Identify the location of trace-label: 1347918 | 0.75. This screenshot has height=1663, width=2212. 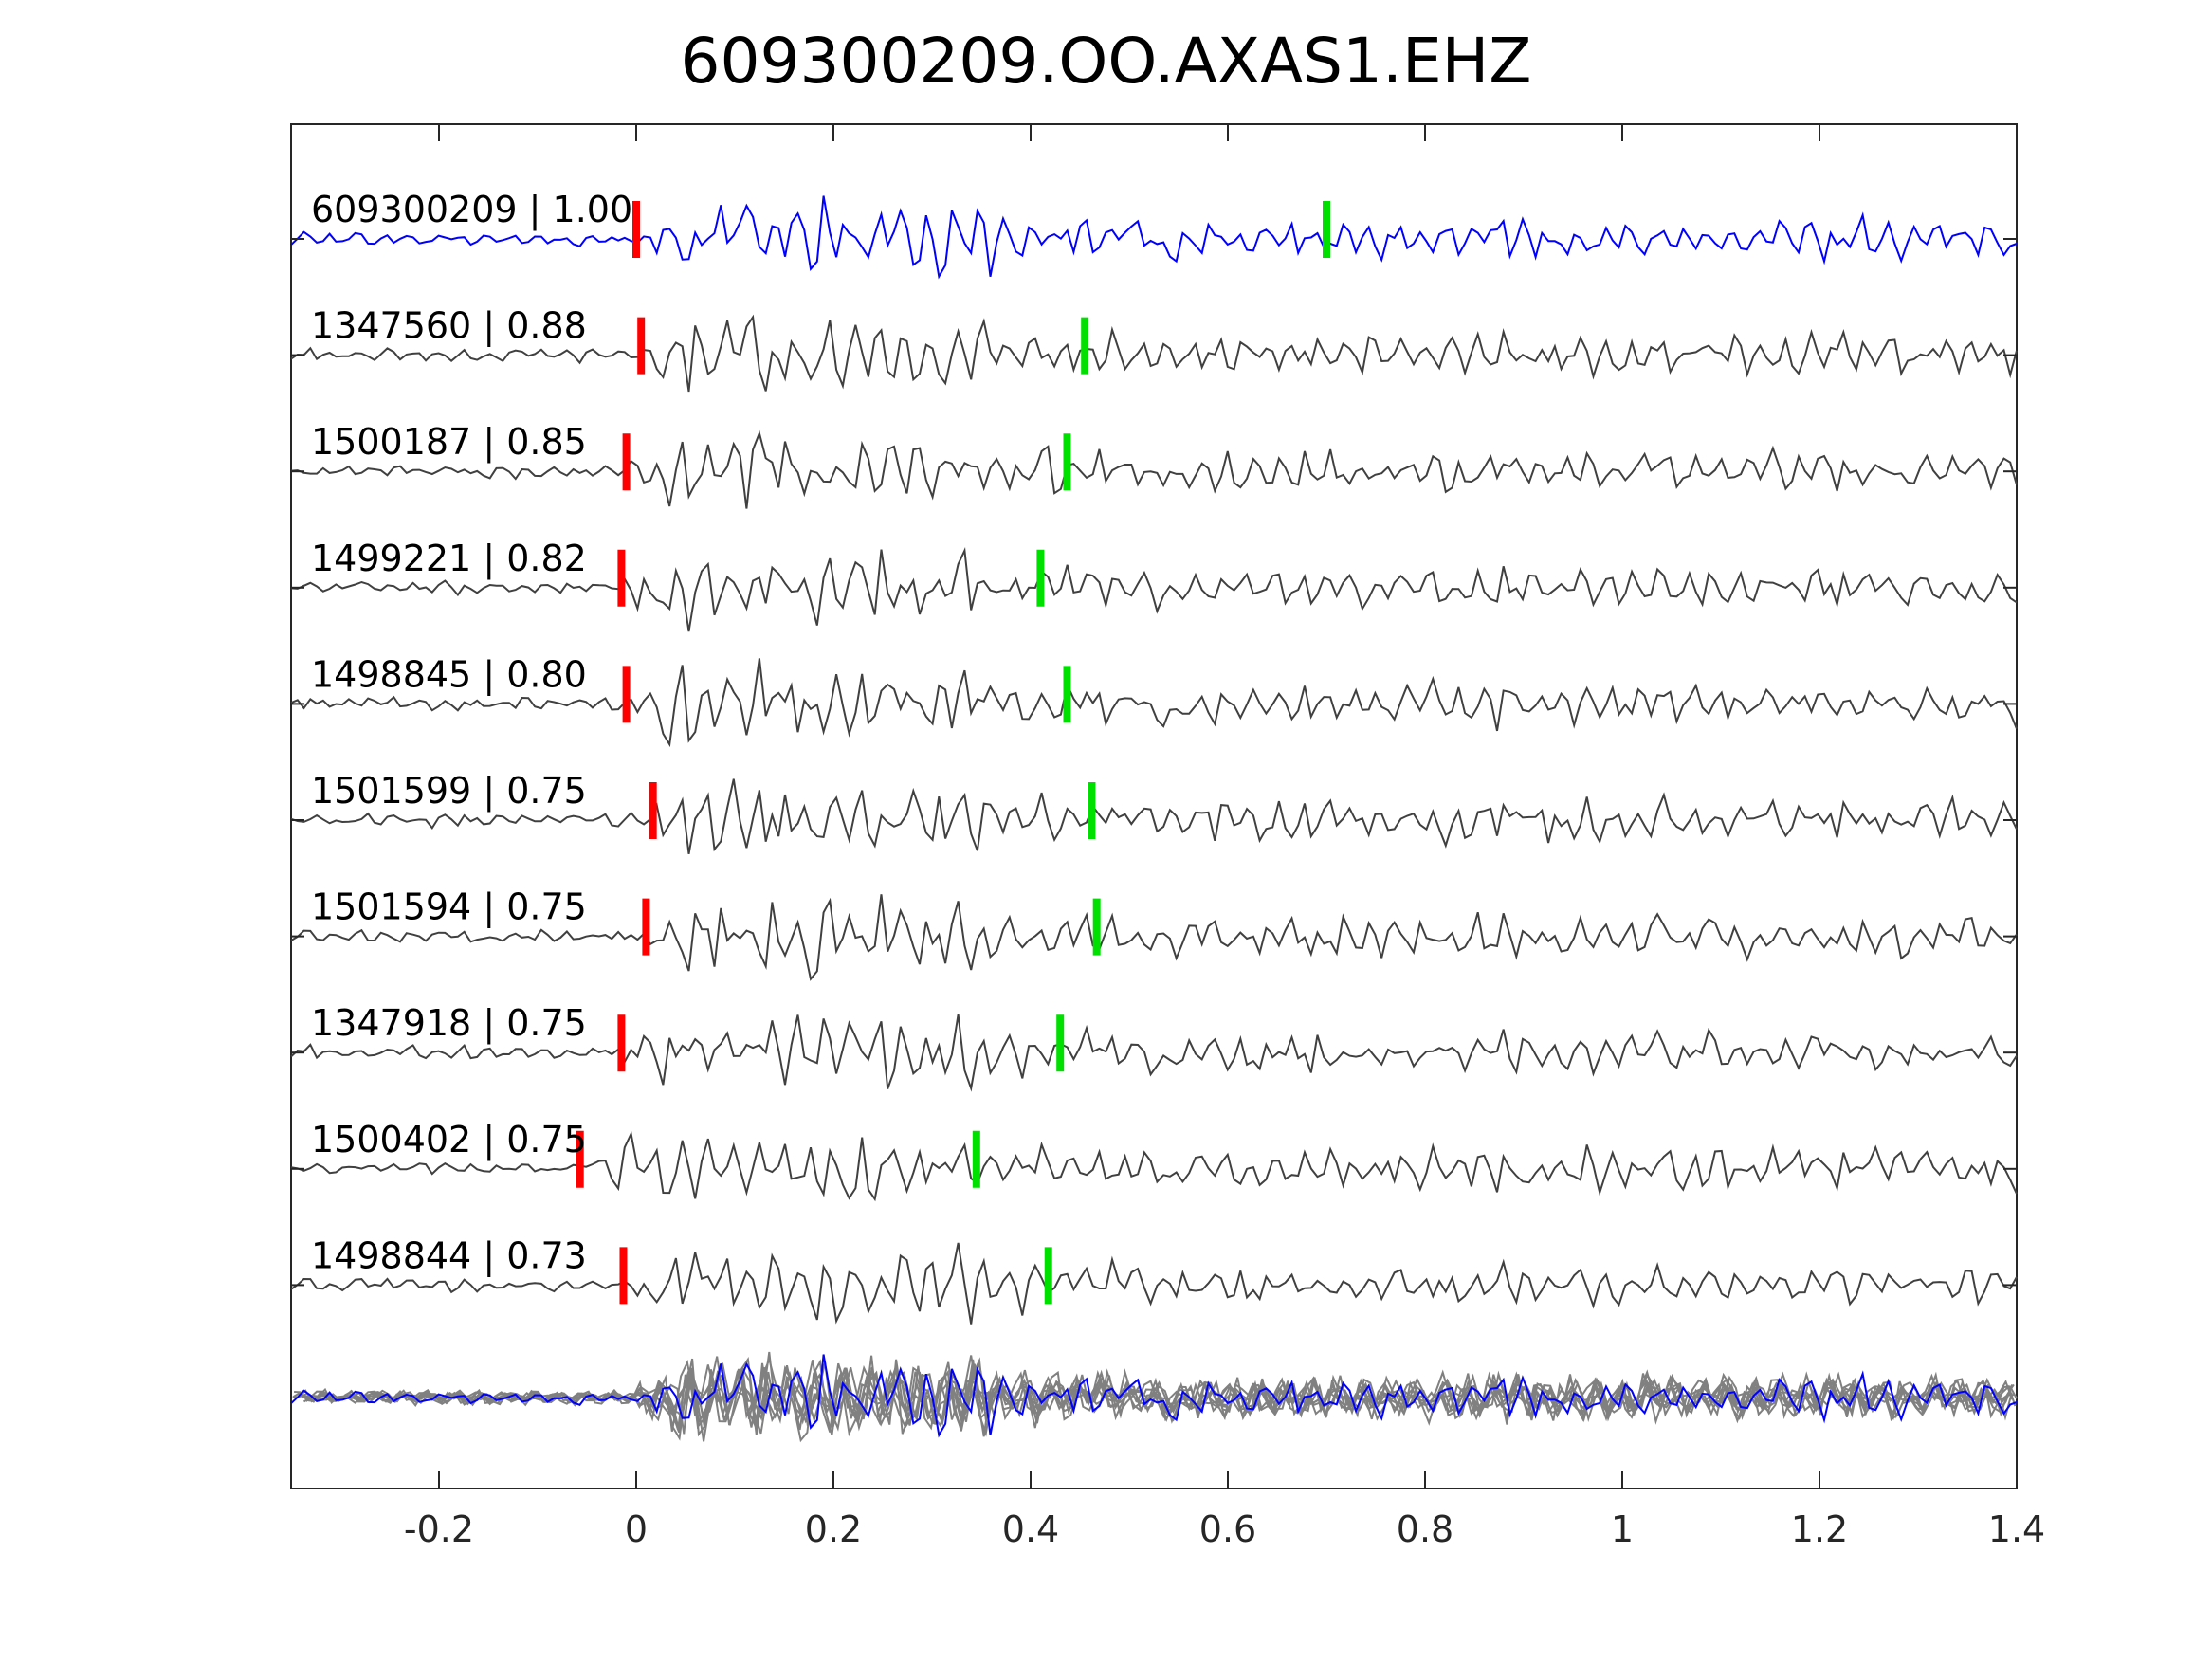
(449, 1023).